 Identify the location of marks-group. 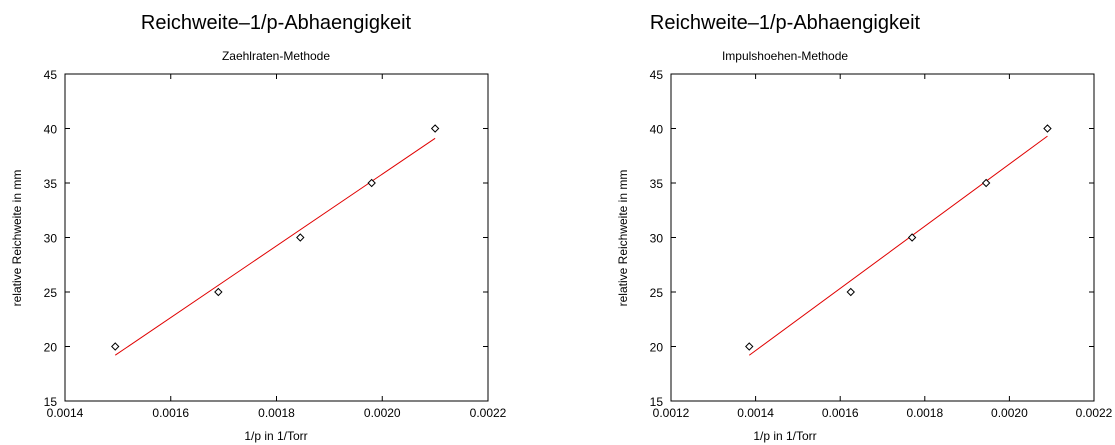
(898, 240).